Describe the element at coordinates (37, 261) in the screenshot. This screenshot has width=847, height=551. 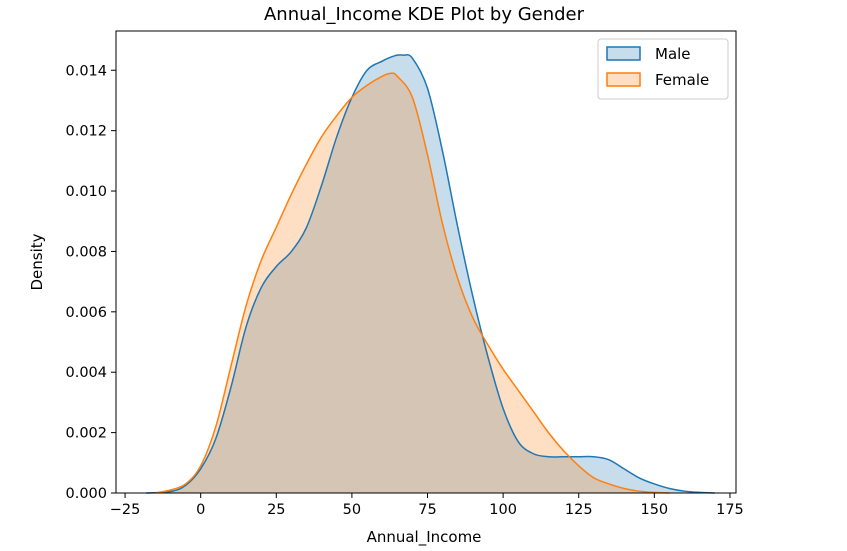
I see `y-axis-label: Density` at that location.